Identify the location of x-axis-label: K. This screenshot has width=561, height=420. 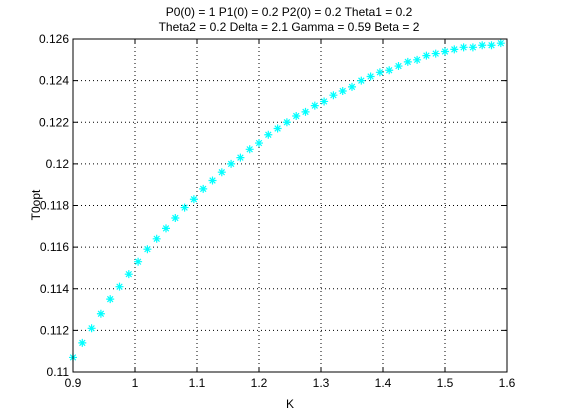
(290, 404).